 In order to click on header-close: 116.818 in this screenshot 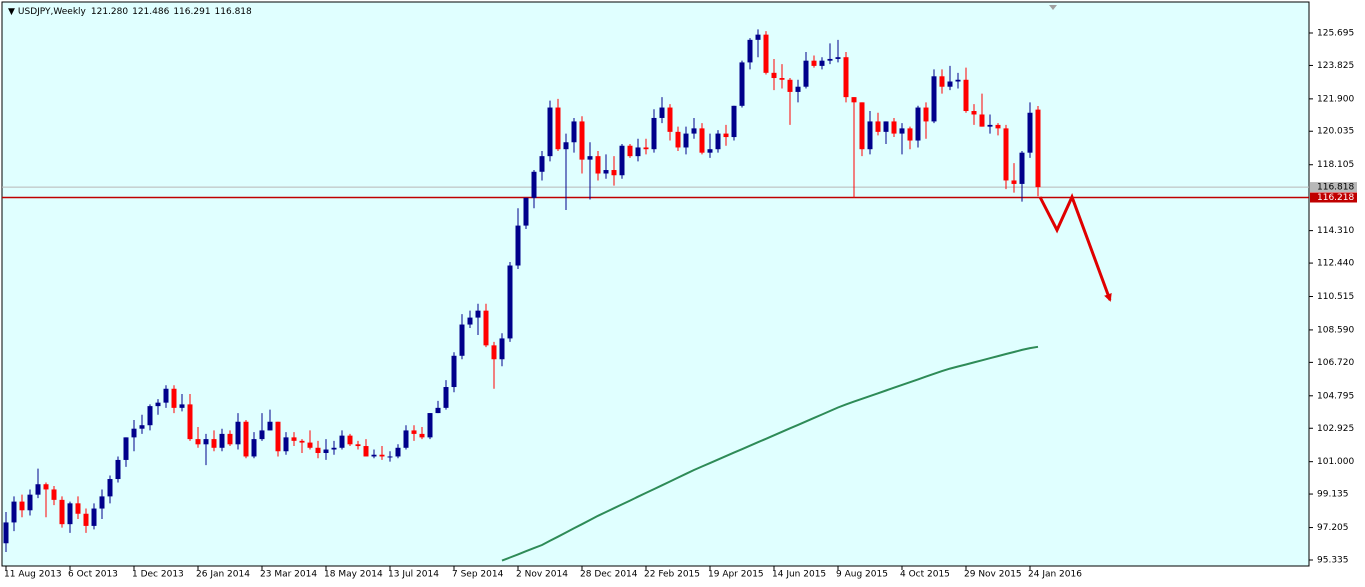, I will do `click(233, 12)`.